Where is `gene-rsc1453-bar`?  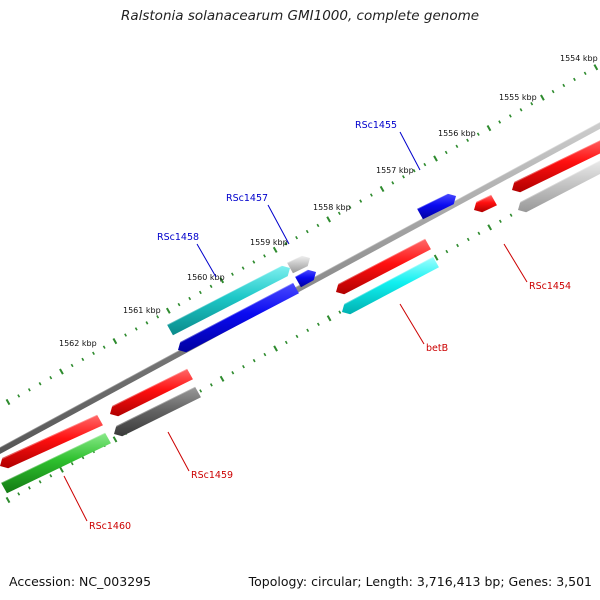
gene-rsc1453-bar is located at coordinates (554, 166).